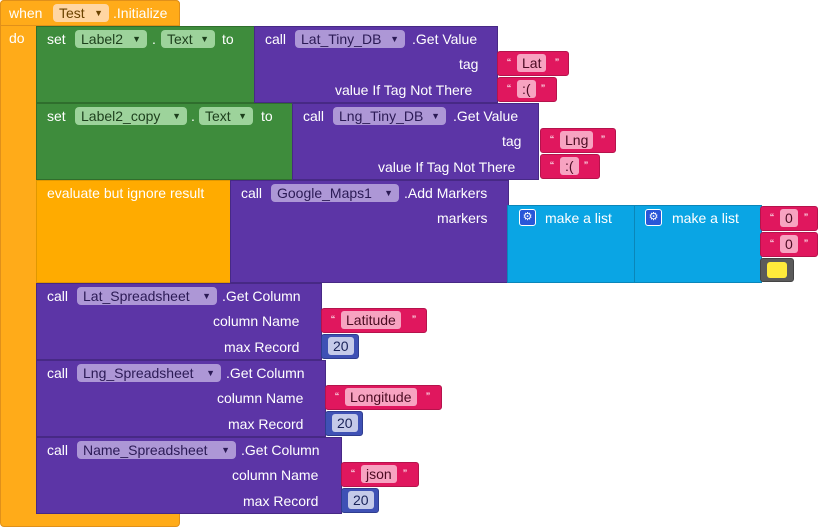 This screenshot has width=820, height=527. What do you see at coordinates (335, 193) in the screenshot?
I see `evaluate-call-component-dropdown: Google_Maps1 ▼` at bounding box center [335, 193].